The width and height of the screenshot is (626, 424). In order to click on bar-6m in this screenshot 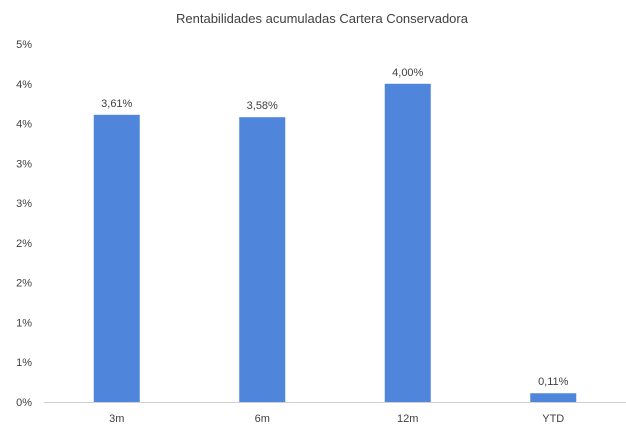, I will do `click(262, 260)`.